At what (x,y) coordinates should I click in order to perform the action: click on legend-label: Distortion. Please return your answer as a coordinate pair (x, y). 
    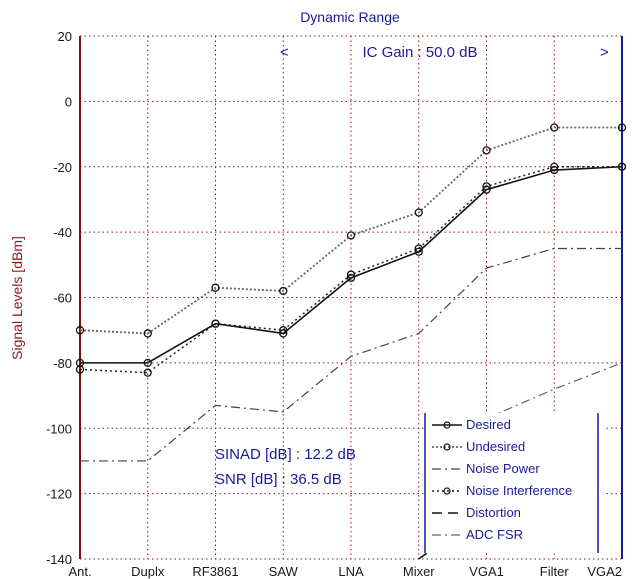
    Looking at the image, I should click on (493, 512).